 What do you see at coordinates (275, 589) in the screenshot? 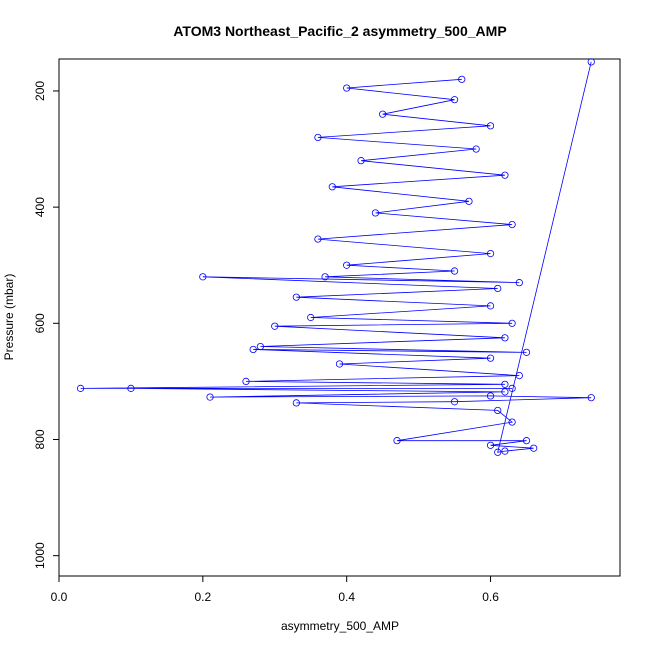
I see `x-axis: 0.0 0.2 0.4 0.6` at bounding box center [275, 589].